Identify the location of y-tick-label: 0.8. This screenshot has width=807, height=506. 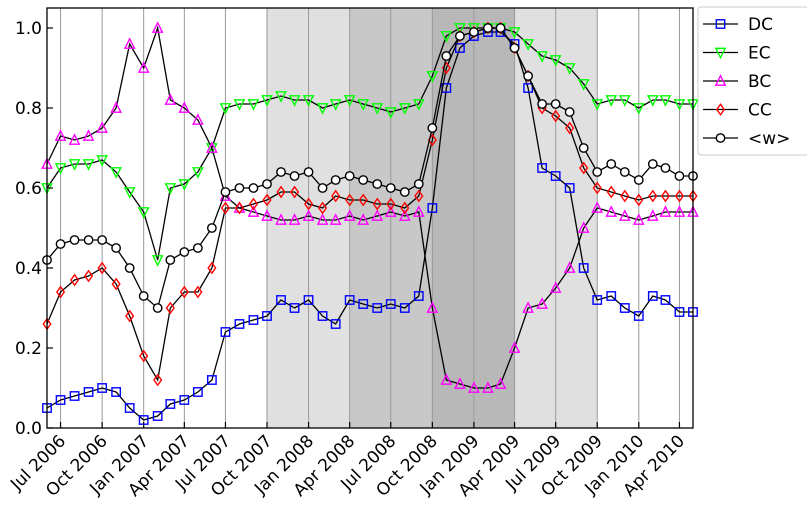
(28, 109).